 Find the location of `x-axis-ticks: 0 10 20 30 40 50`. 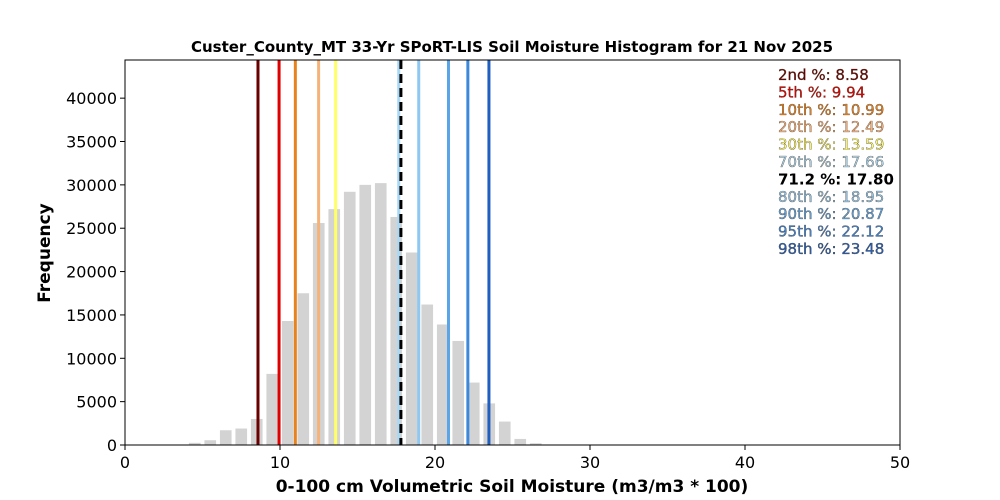

x-axis-ticks: 0 10 20 30 40 50 is located at coordinates (515, 458).